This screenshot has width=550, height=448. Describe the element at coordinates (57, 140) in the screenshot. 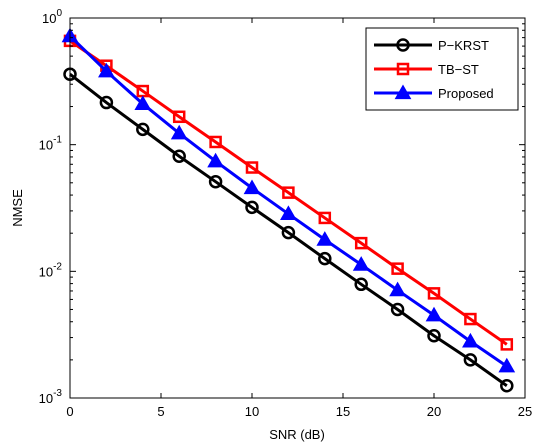

I see `y-tick-exponent: -1` at that location.